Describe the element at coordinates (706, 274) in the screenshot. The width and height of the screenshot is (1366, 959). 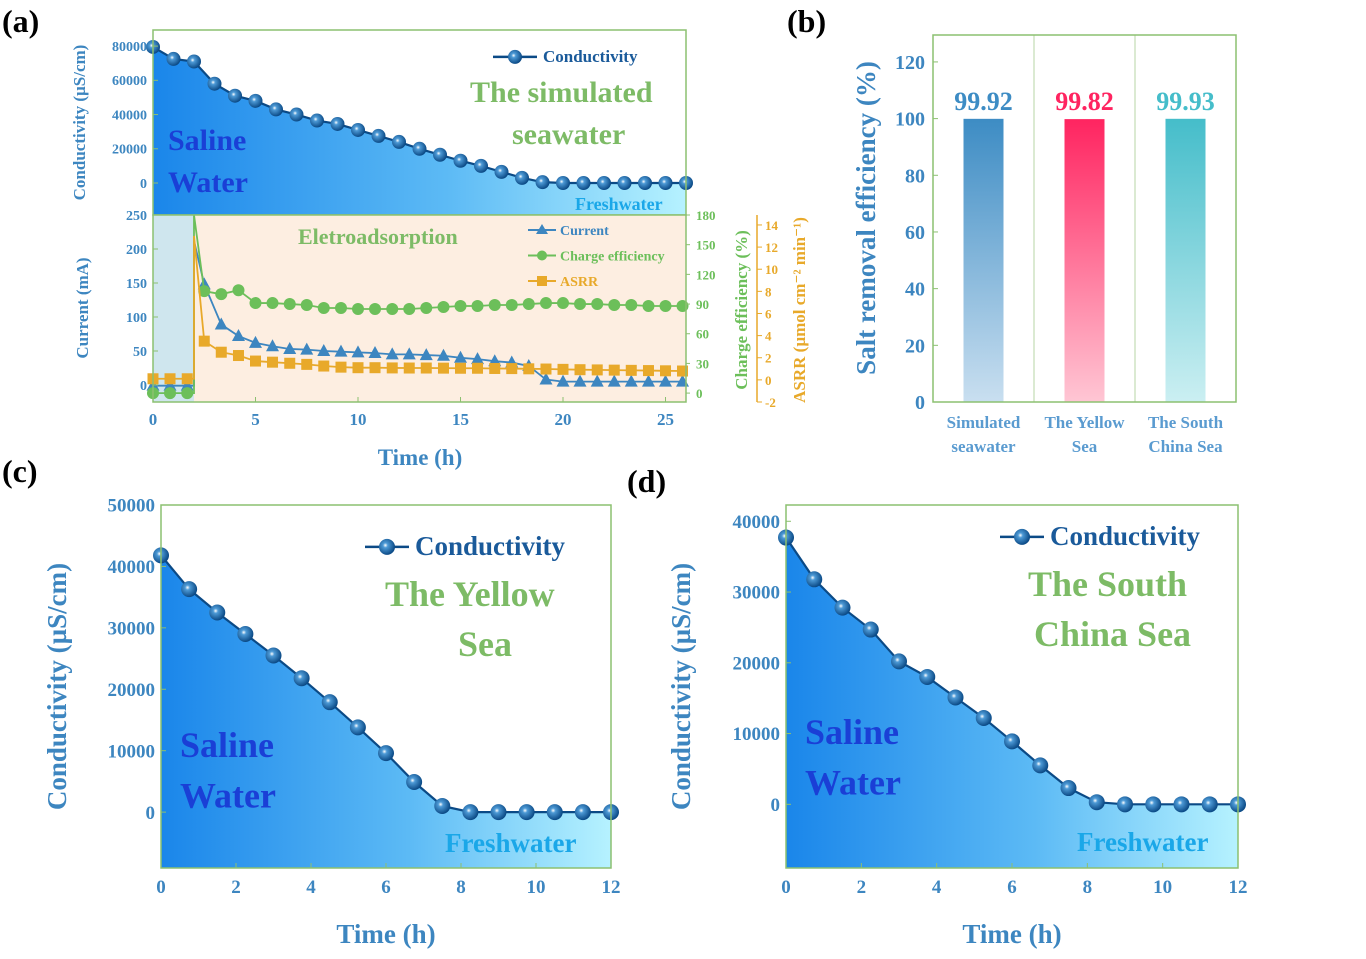
I see `y2-tick-label: 120` at that location.